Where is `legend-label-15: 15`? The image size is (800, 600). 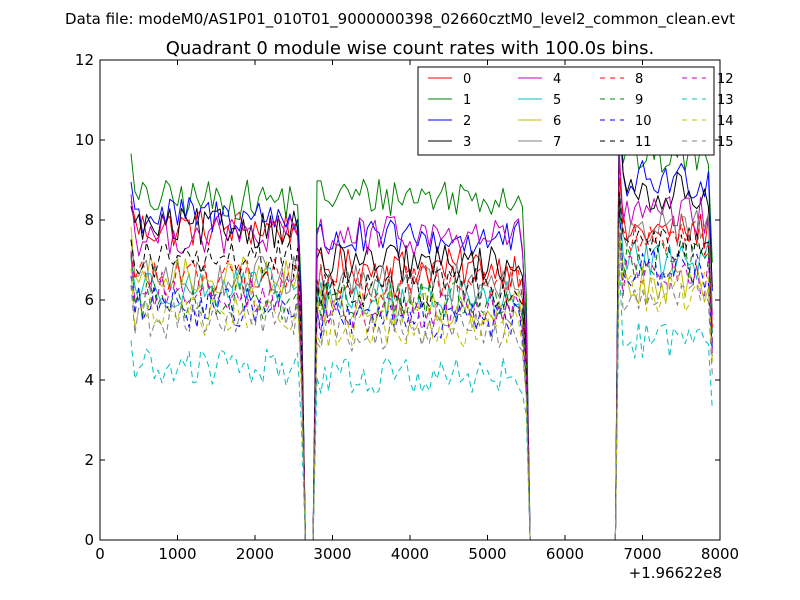 legend-label-15: 15 is located at coordinates (725, 142).